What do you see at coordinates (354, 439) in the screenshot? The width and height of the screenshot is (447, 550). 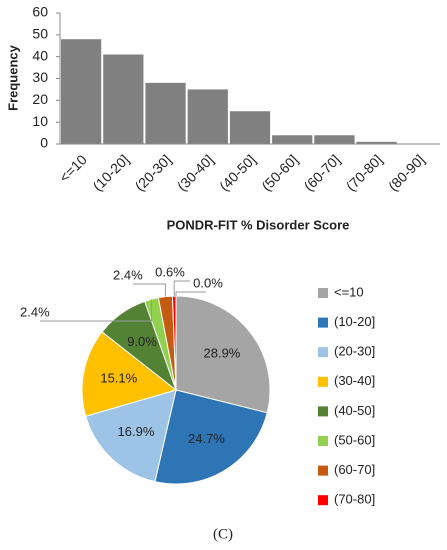 I see `legend-label: (50-60]` at bounding box center [354, 439].